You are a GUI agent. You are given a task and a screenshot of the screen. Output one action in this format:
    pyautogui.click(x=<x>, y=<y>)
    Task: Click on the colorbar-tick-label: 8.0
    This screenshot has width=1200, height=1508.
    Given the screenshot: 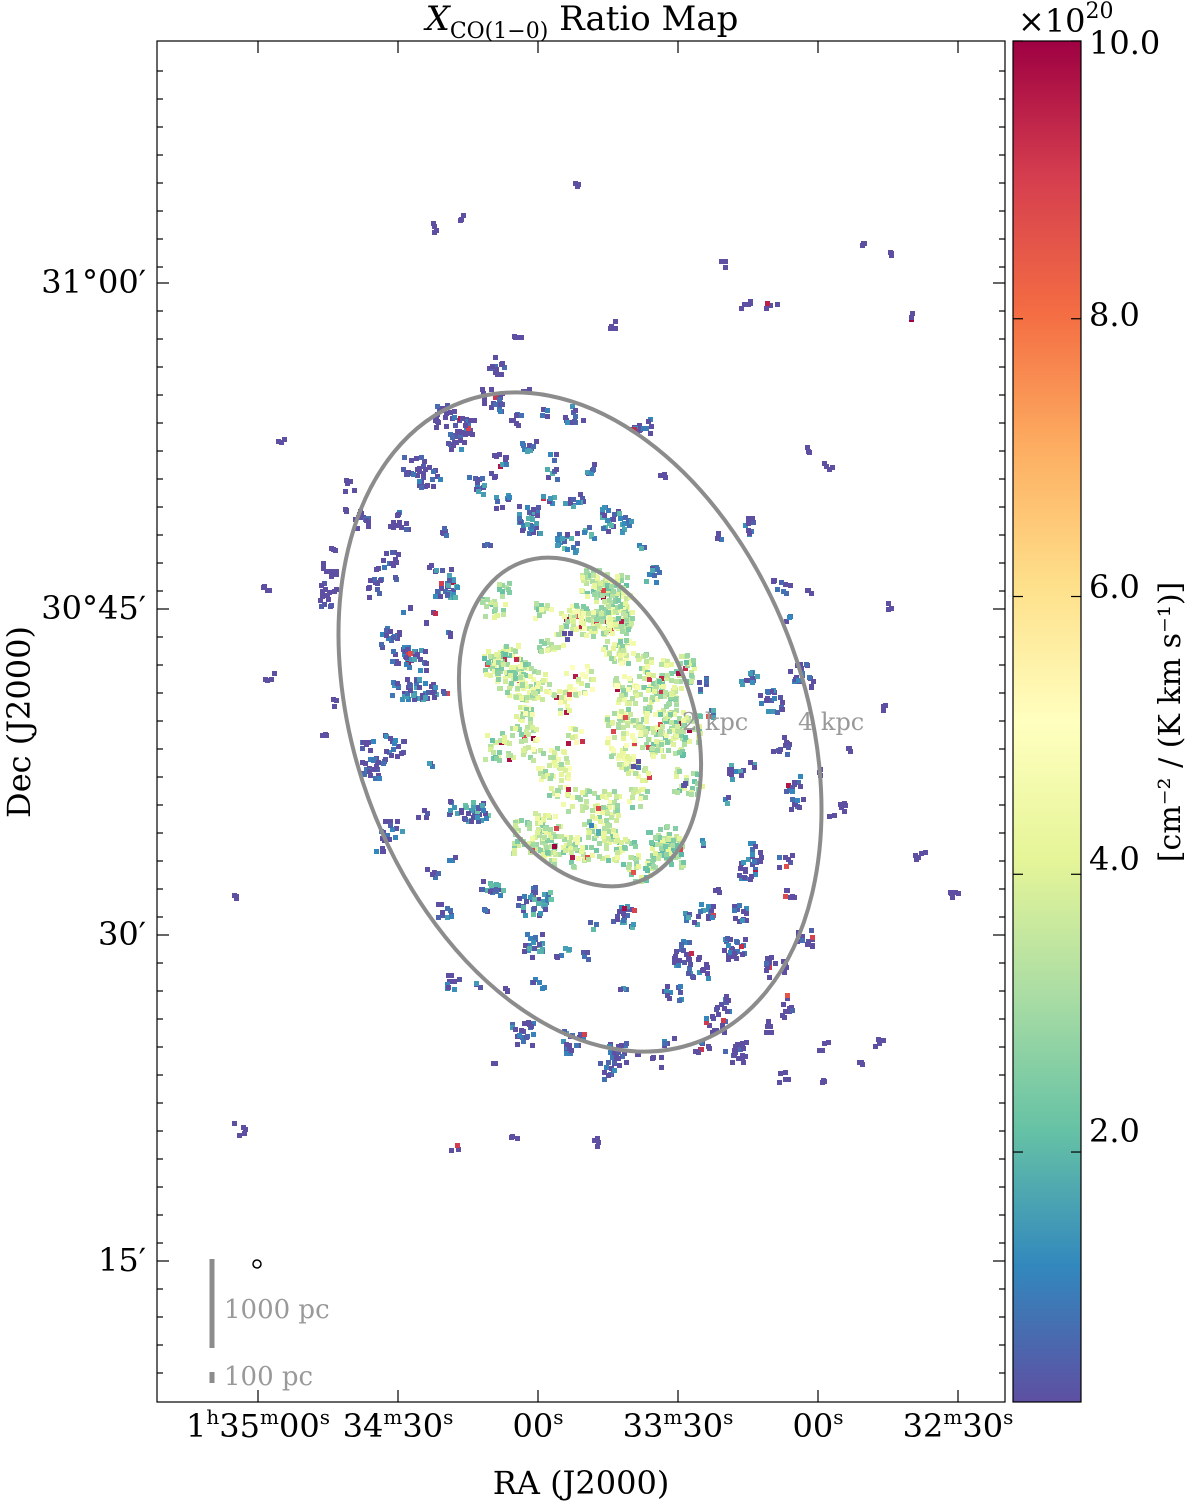 What is the action you would take?
    pyautogui.click(x=1114, y=315)
    